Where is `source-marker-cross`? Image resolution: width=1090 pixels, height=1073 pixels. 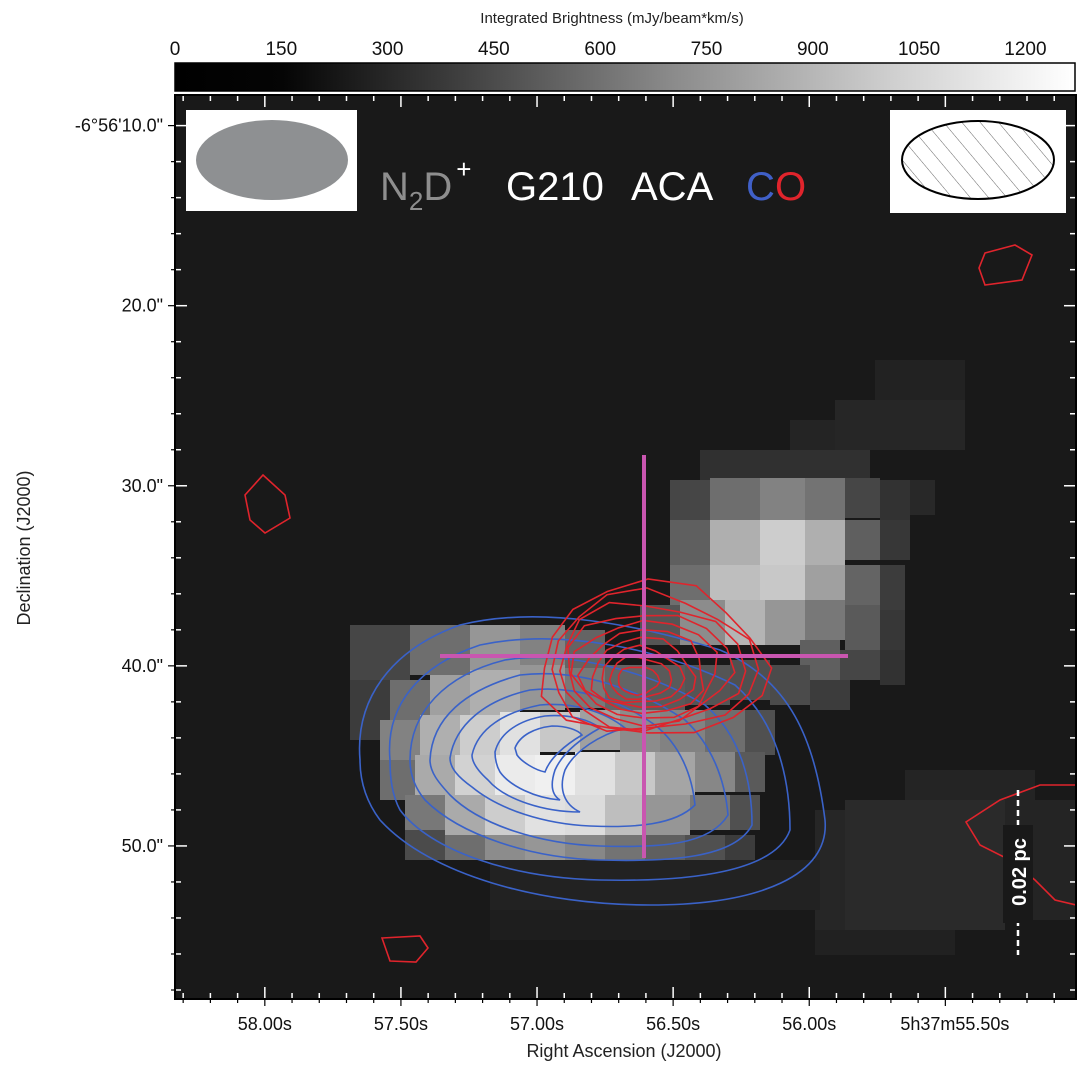
source-marker-cross is located at coordinates (644, 656).